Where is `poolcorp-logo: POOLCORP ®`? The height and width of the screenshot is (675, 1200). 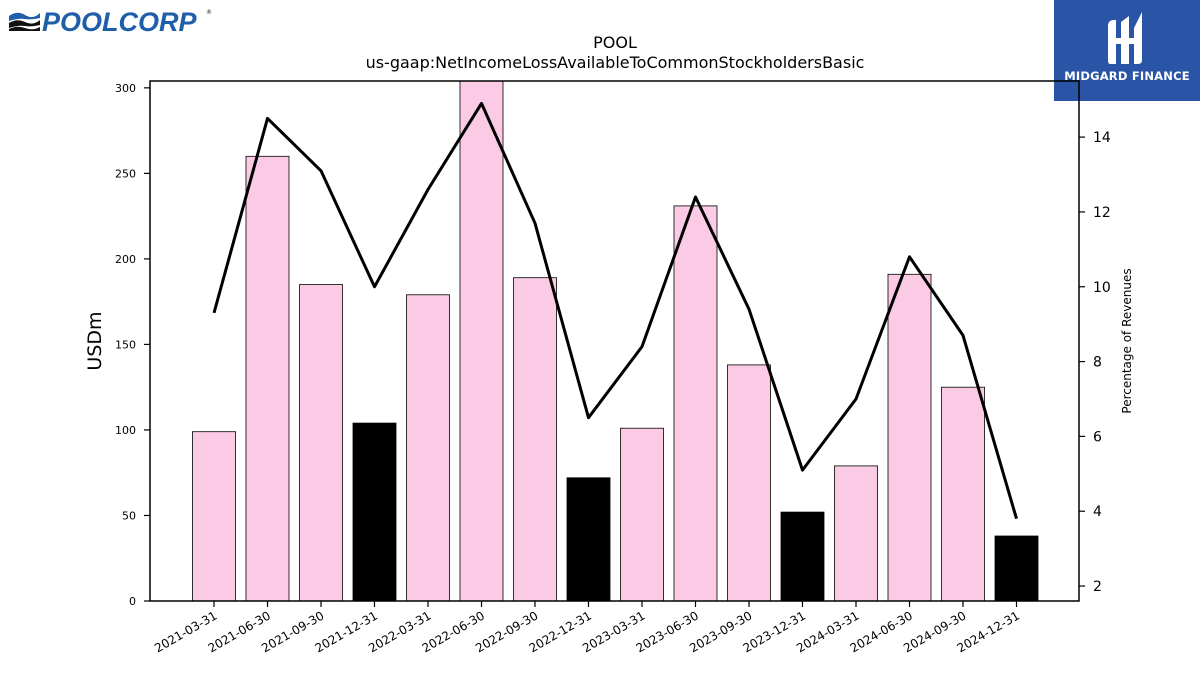 poolcorp-logo: POOLCORP ® is located at coordinates (110, 22).